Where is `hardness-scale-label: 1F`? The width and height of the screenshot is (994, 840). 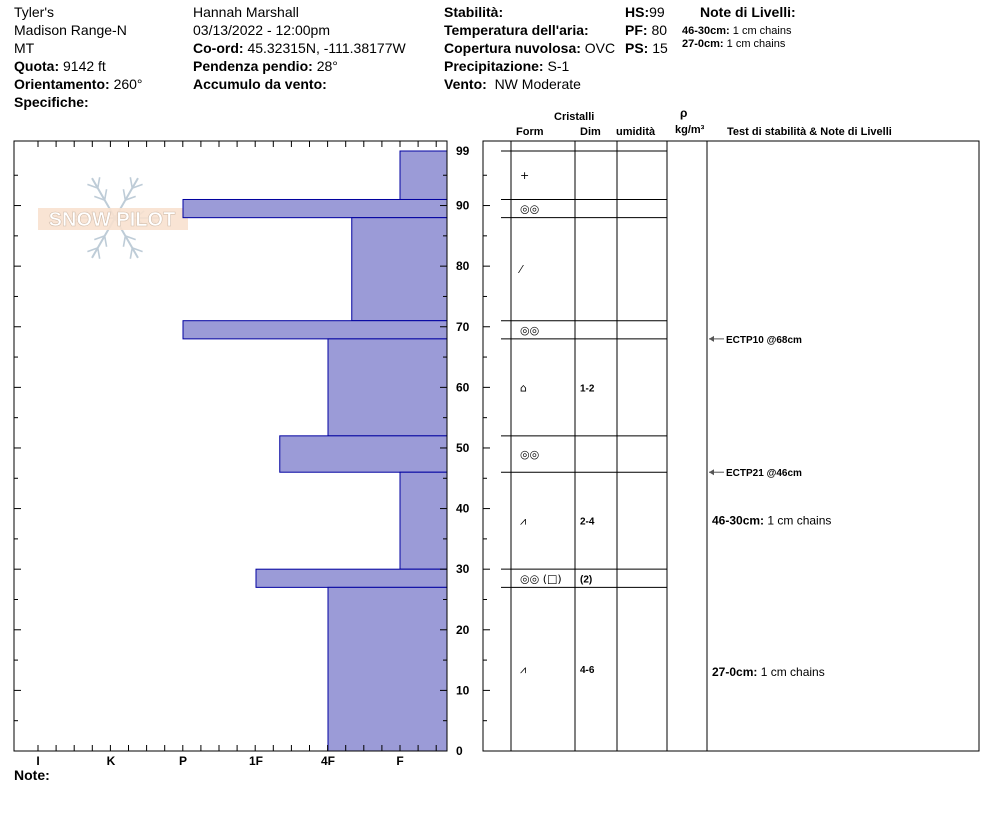 hardness-scale-label: 1F is located at coordinates (256, 761).